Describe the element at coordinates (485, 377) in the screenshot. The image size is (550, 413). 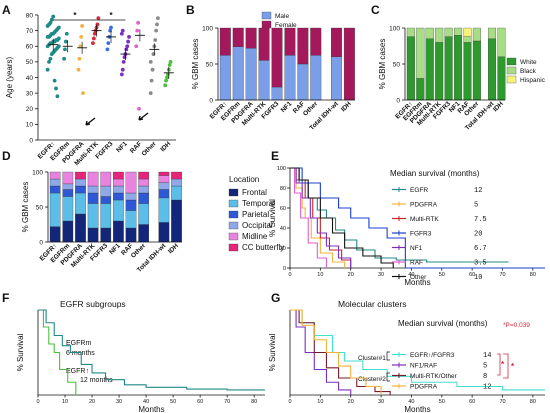
I see `panel-g-legend-median: 8` at that location.